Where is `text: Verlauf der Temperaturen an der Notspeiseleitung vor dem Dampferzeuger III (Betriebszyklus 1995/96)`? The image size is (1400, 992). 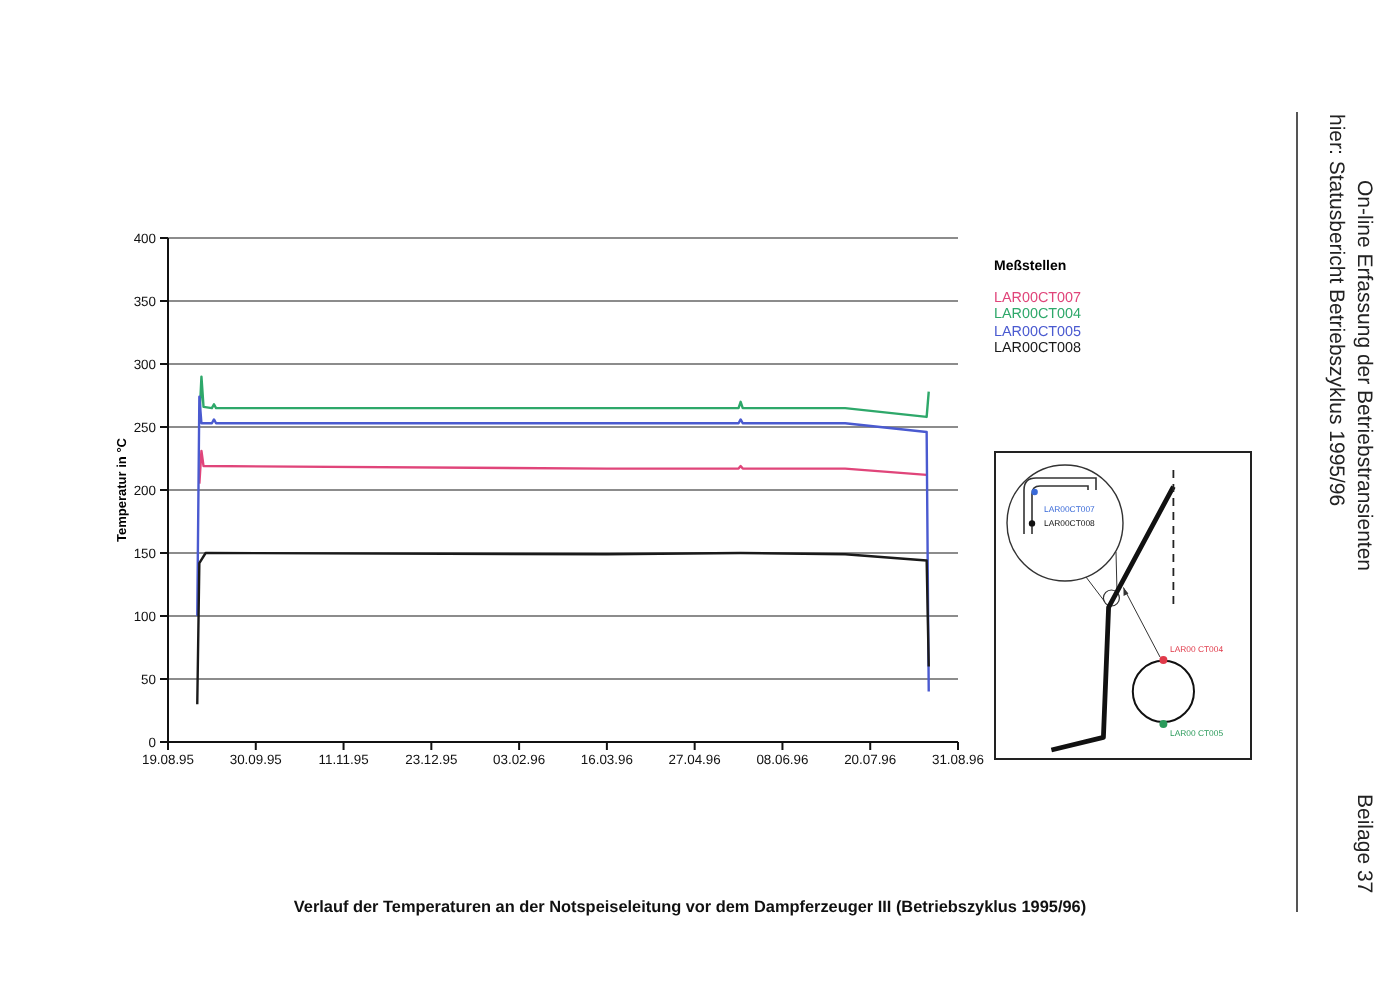 text: Verlauf der Temperaturen an der Notspeiseleitung vor dem Dampferzeuger III (Betriebszyklus 1995/96) is located at coordinates (690, 907).